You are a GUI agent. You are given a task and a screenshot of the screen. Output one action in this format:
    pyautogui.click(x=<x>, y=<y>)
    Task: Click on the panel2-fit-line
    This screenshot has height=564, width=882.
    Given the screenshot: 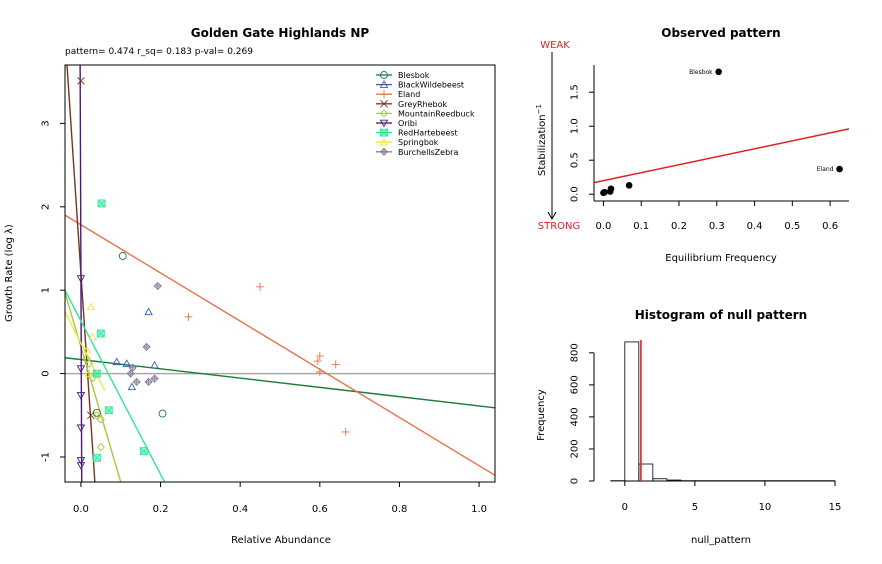 What is the action you would take?
    pyautogui.click(x=721, y=156)
    